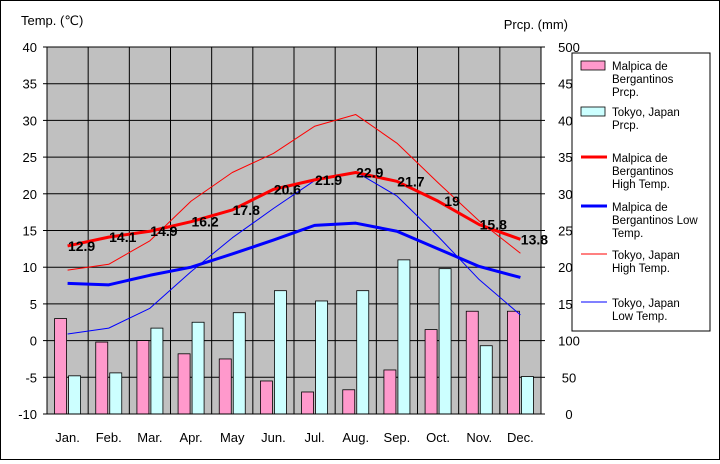 This screenshot has height=464, width=720. I want to click on left-axis-ticks: -10 -5 0 5 10 15 20 25 30 35 40, so click(32, 231).